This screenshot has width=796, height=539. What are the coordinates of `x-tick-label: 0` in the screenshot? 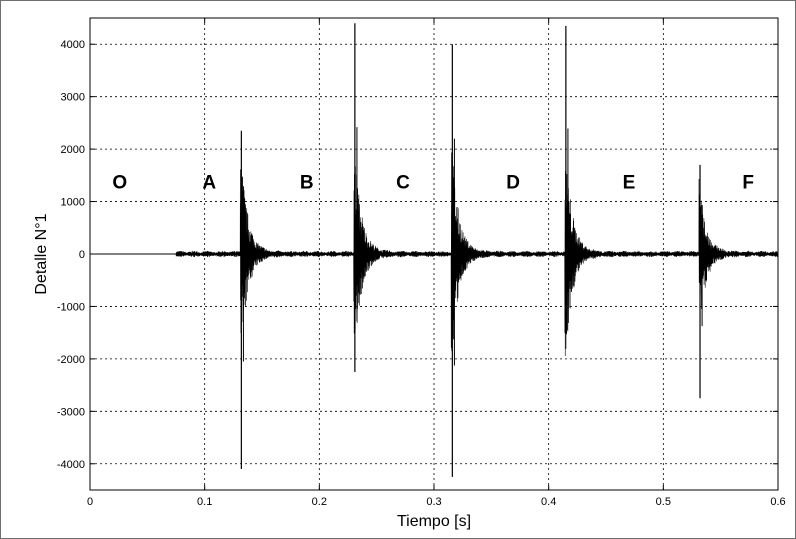 It's located at (90, 502).